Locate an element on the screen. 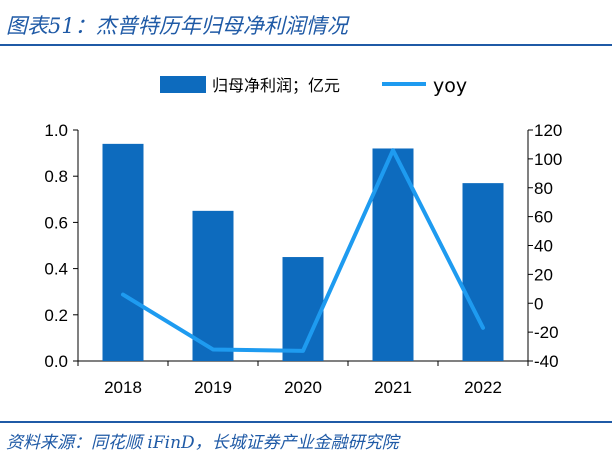 The image size is (612, 466). x-tick-label: 2020 is located at coordinates (303, 387).